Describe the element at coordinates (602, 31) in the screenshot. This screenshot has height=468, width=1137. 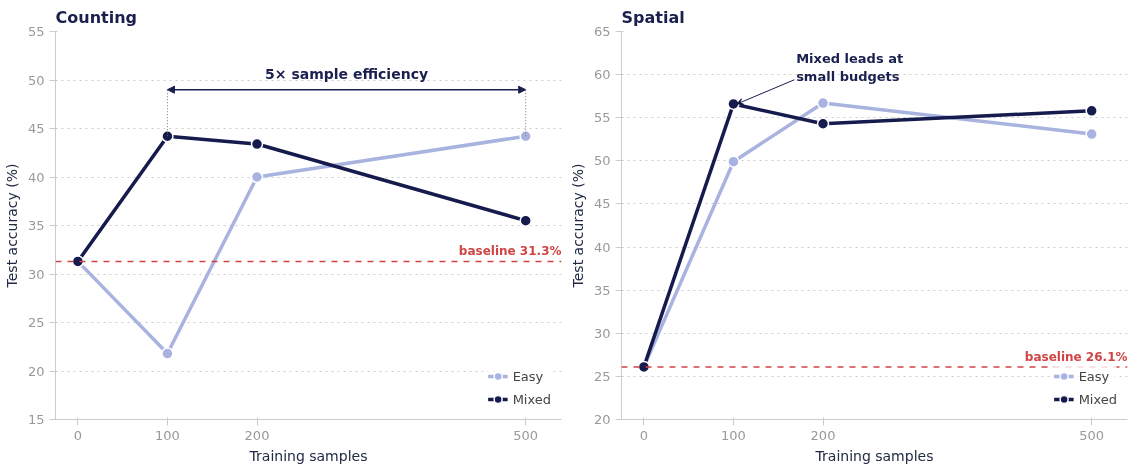
I see `y-tick-label: 65` at that location.